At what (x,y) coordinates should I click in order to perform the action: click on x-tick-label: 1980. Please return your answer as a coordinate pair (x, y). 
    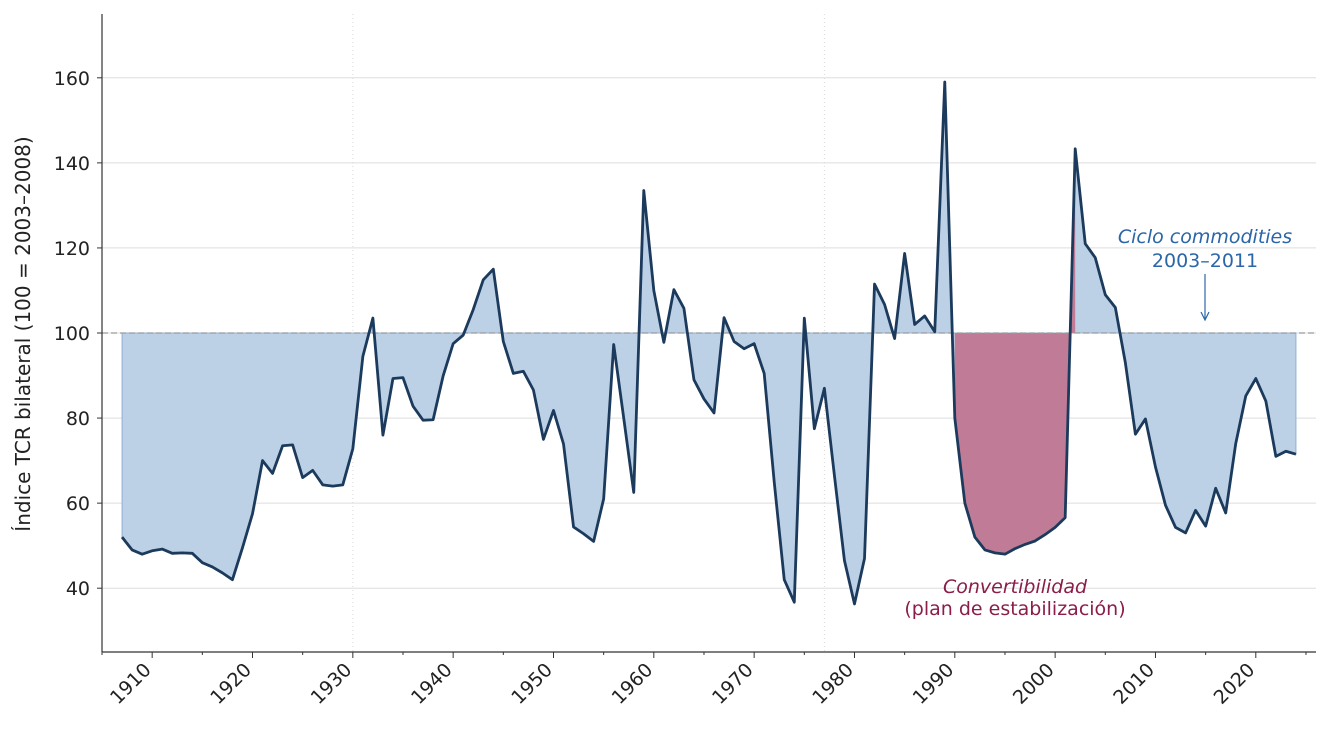
    Looking at the image, I should click on (833, 684).